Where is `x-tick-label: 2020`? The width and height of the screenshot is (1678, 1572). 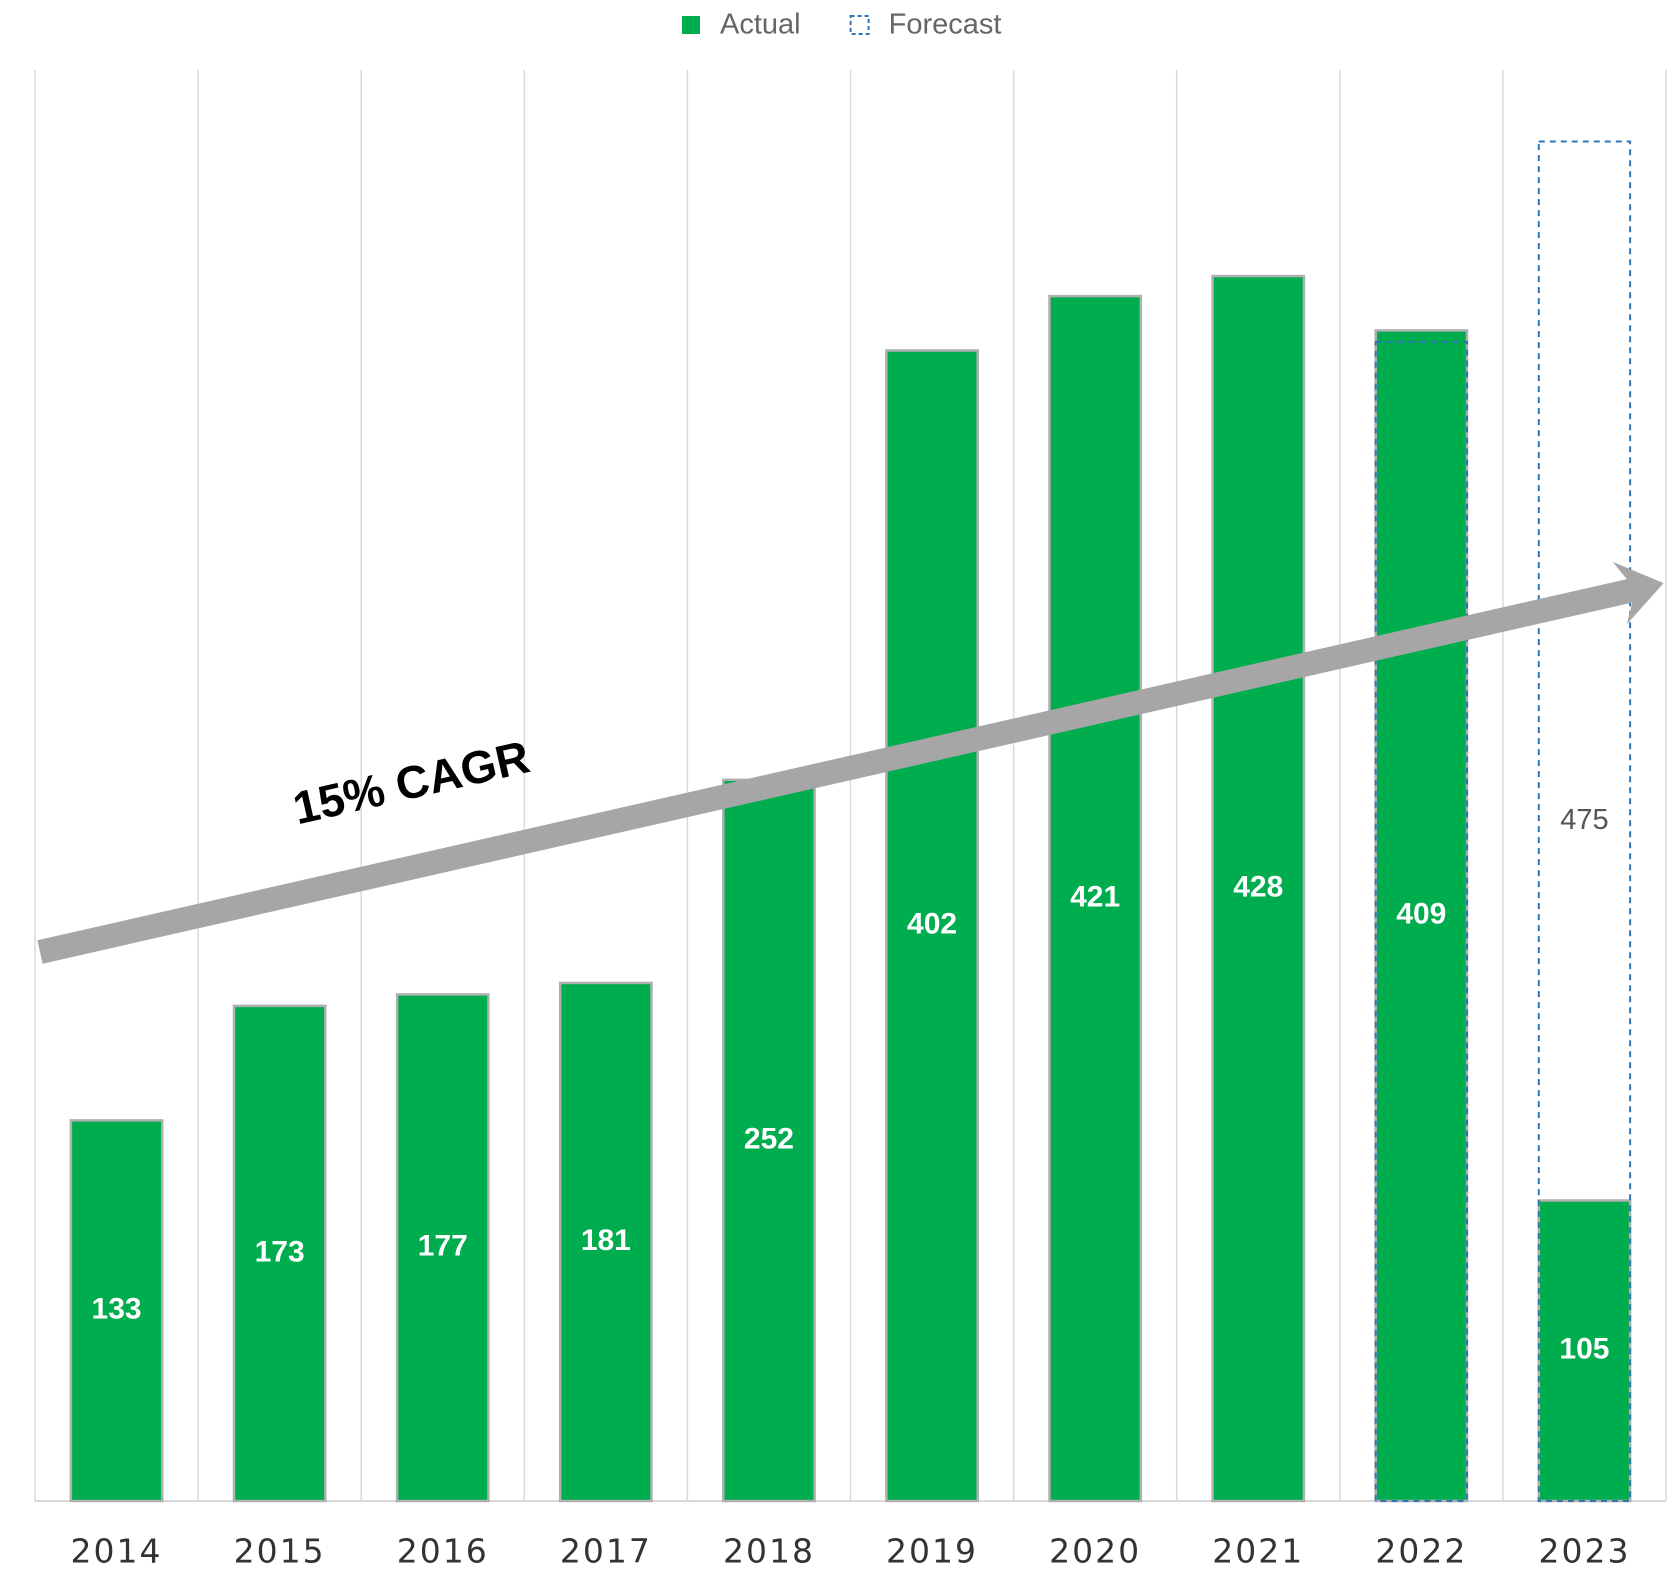 x-tick-label: 2020 is located at coordinates (1095, 1551).